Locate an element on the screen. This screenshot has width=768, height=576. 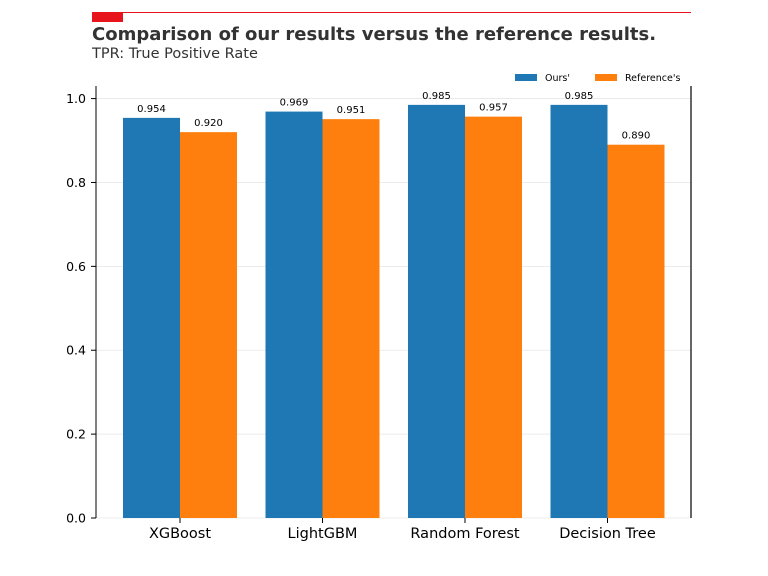
x-tick-label: Random Forest is located at coordinates (464, 534).